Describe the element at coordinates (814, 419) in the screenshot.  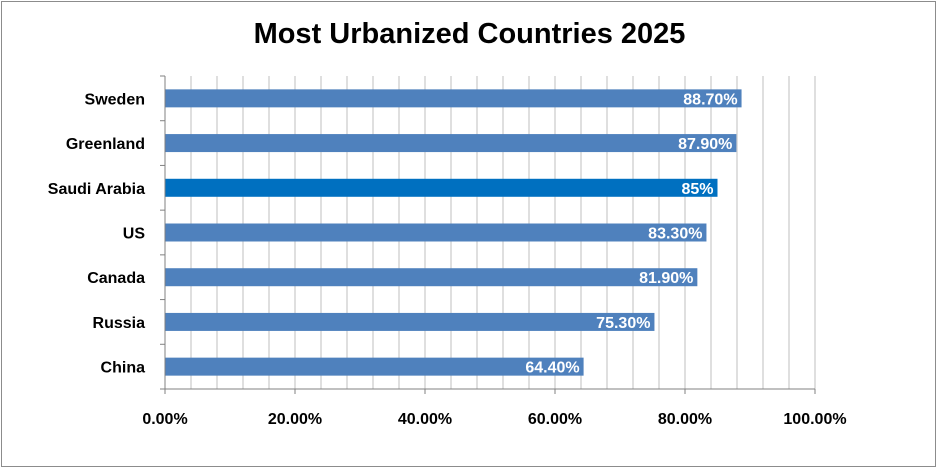
I see `x-tick-label: 100.00%` at that location.